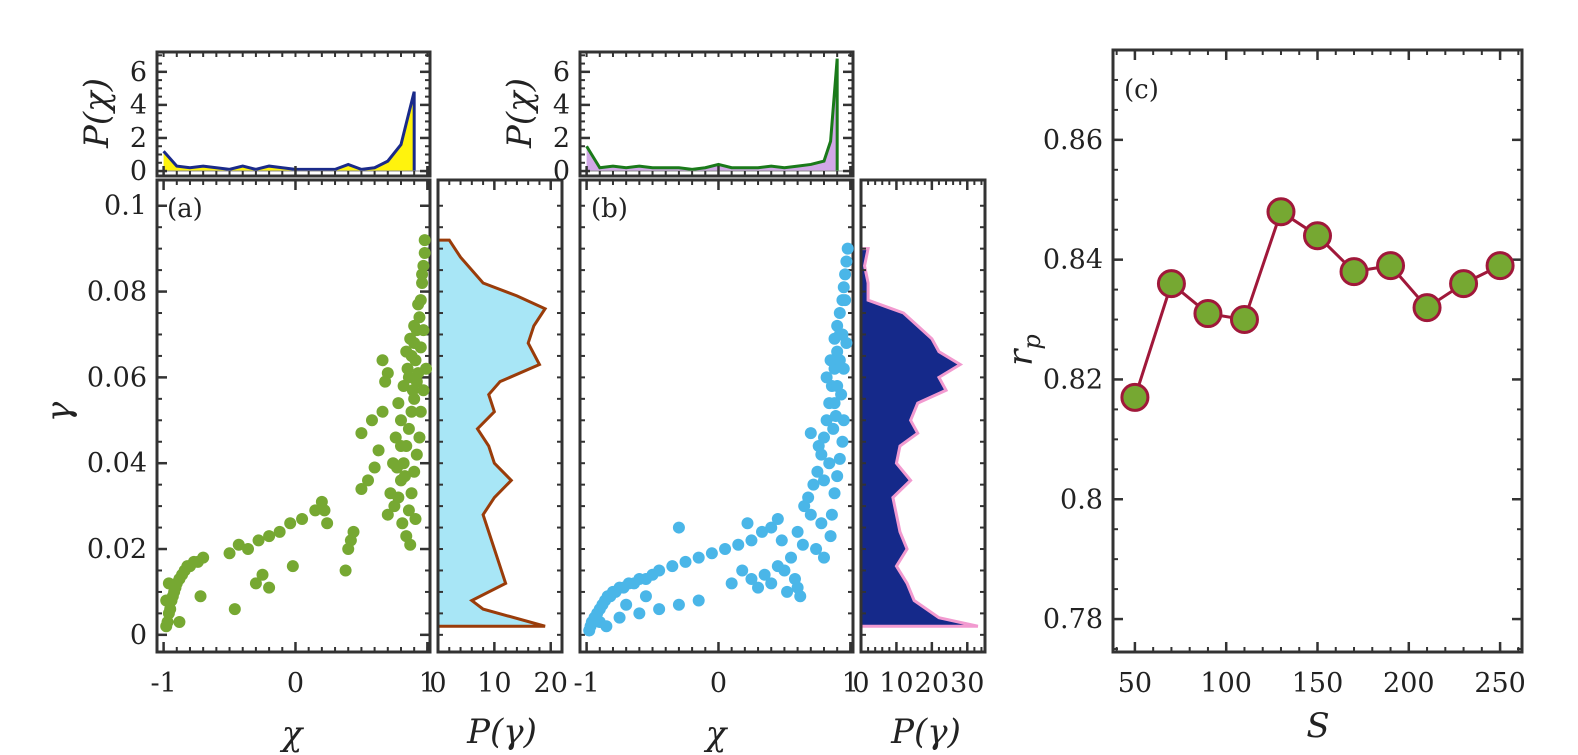  What do you see at coordinates (293, 416) in the screenshot?
I see `a-frame` at bounding box center [293, 416].